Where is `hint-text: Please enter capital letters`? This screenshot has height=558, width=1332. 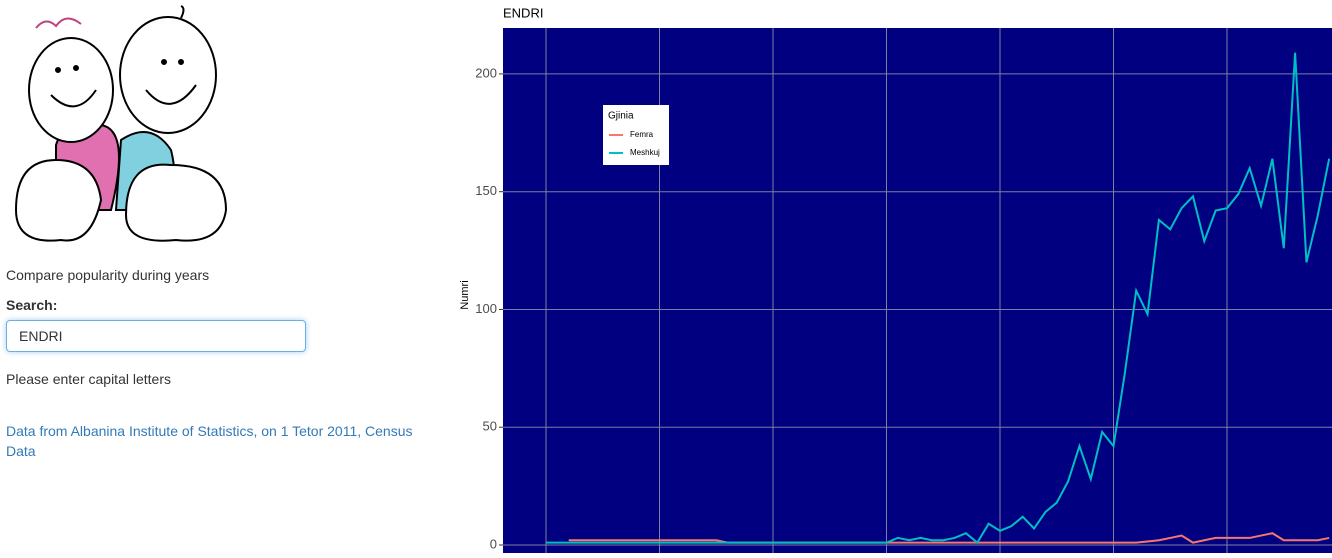 hint-text: Please enter capital letters is located at coordinates (88, 379).